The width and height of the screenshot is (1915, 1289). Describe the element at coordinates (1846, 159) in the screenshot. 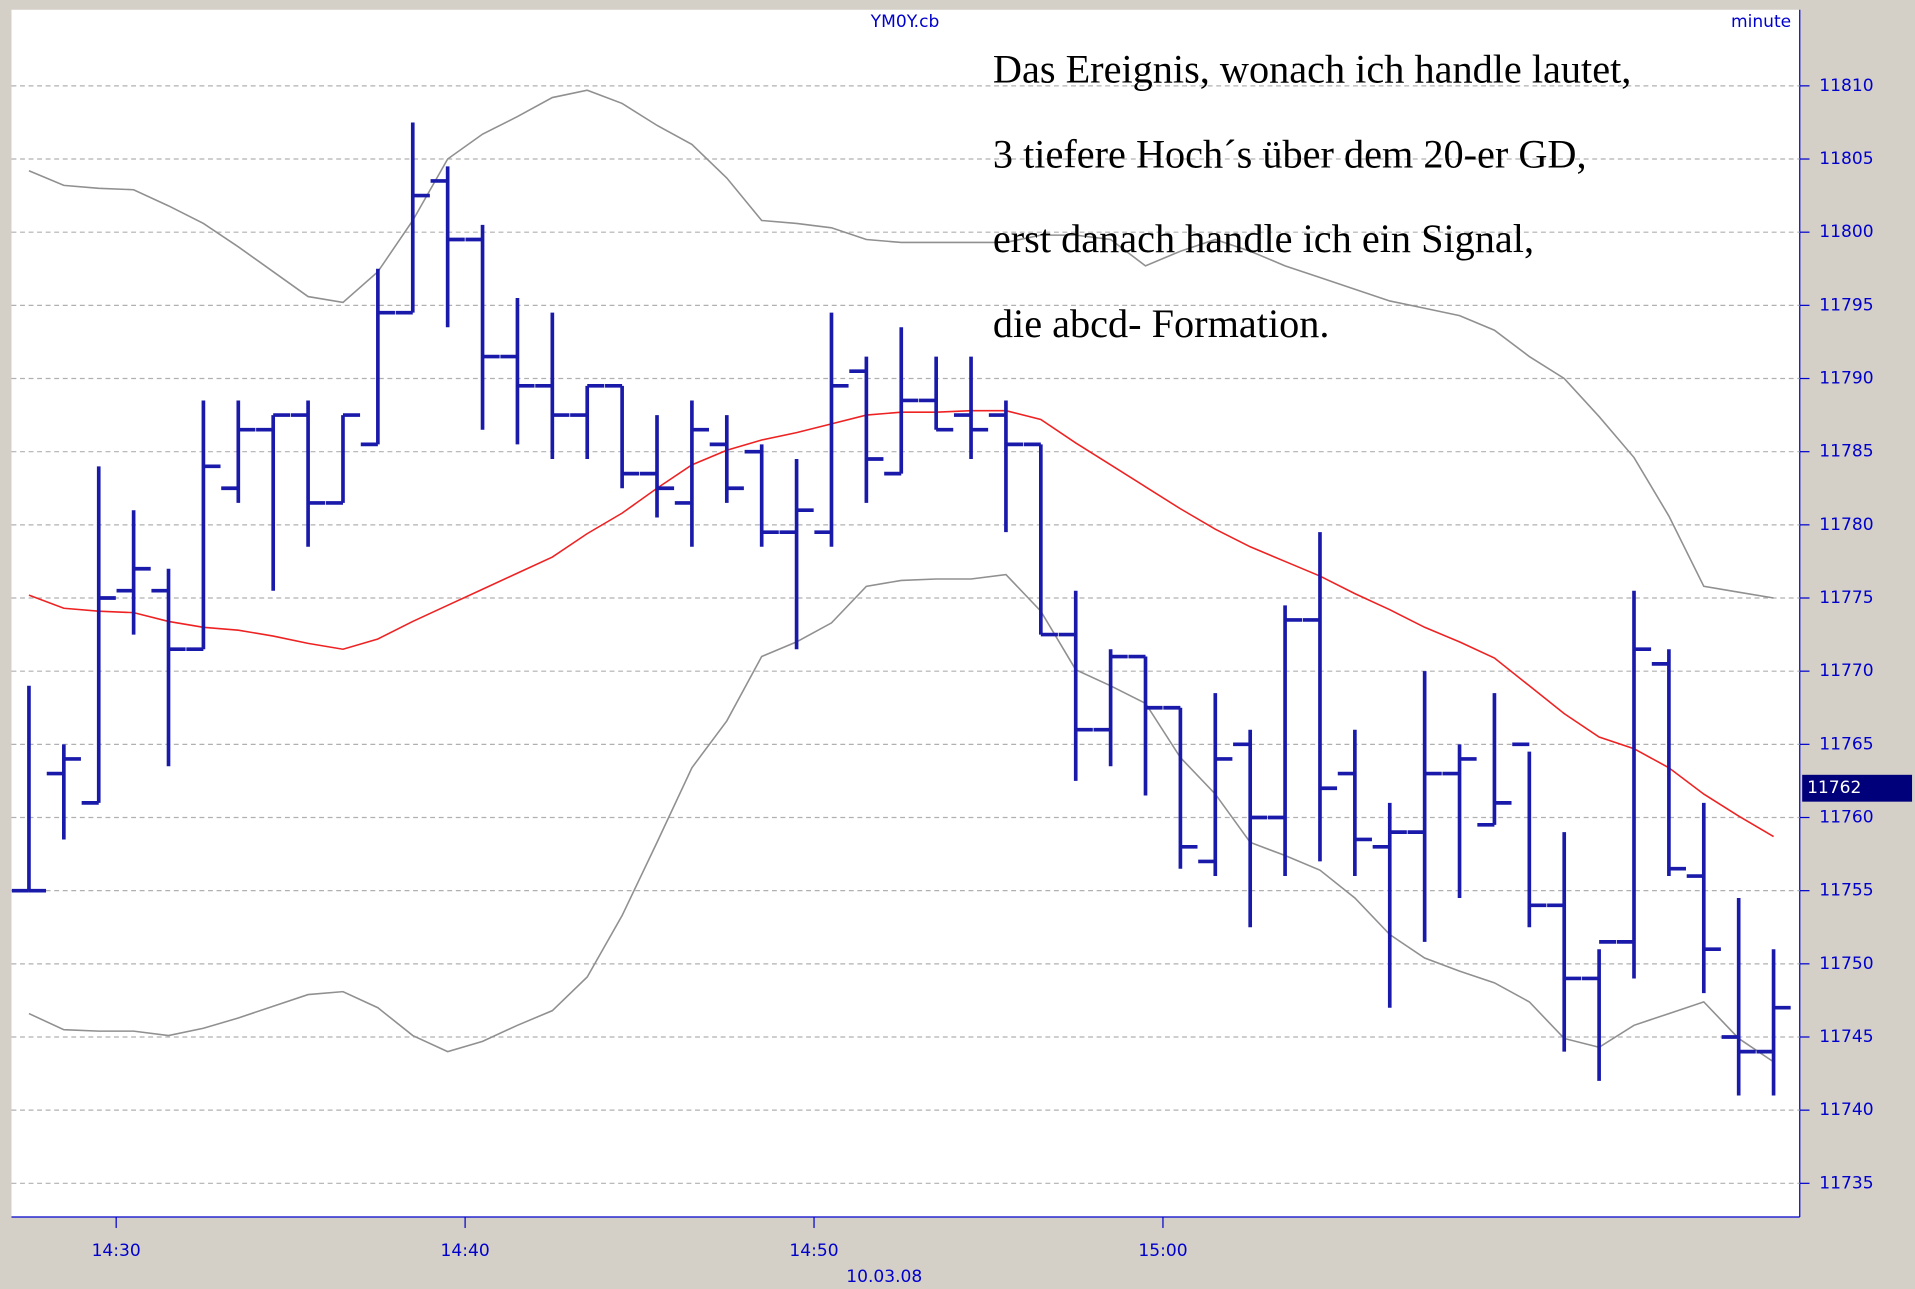

I see `y-tick-label: 11805` at that location.